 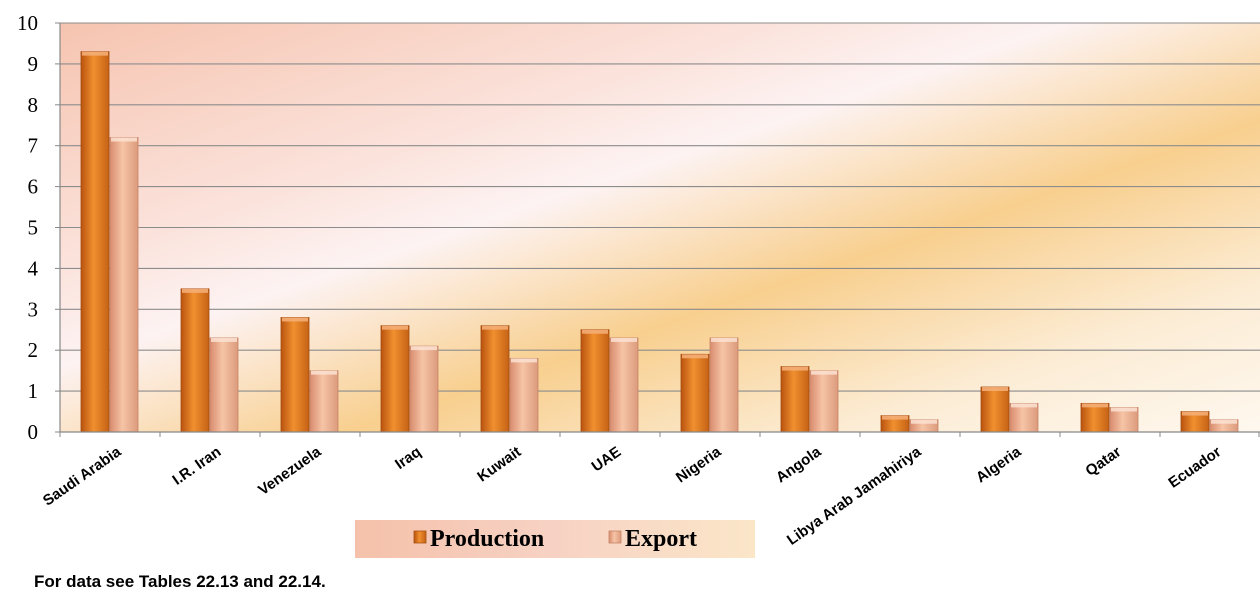 I want to click on y-tick-label: 6, so click(x=33, y=187).